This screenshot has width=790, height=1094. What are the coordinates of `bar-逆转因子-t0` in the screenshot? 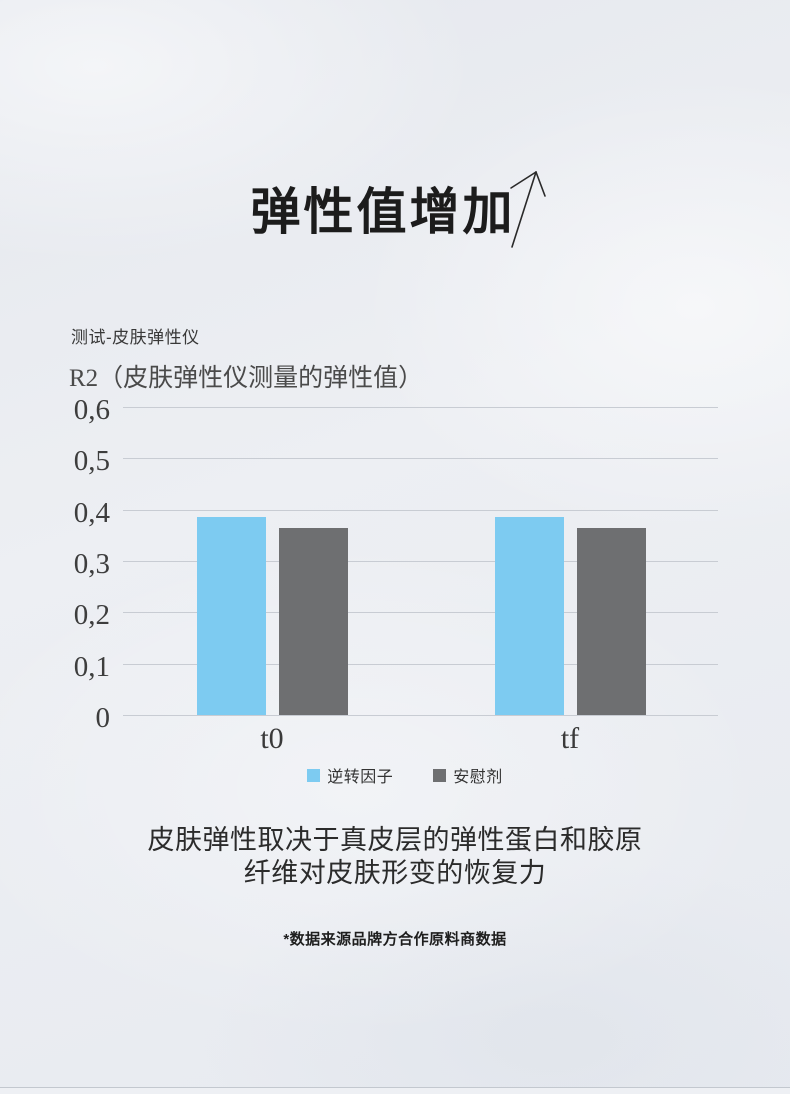 It's located at (231, 616).